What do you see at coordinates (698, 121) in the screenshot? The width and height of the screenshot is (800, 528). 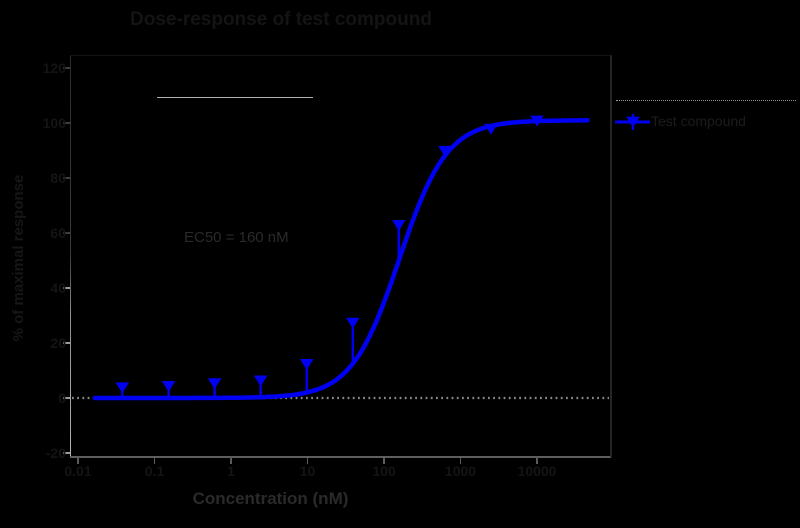 I see `legend-label: Test compound` at bounding box center [698, 121].